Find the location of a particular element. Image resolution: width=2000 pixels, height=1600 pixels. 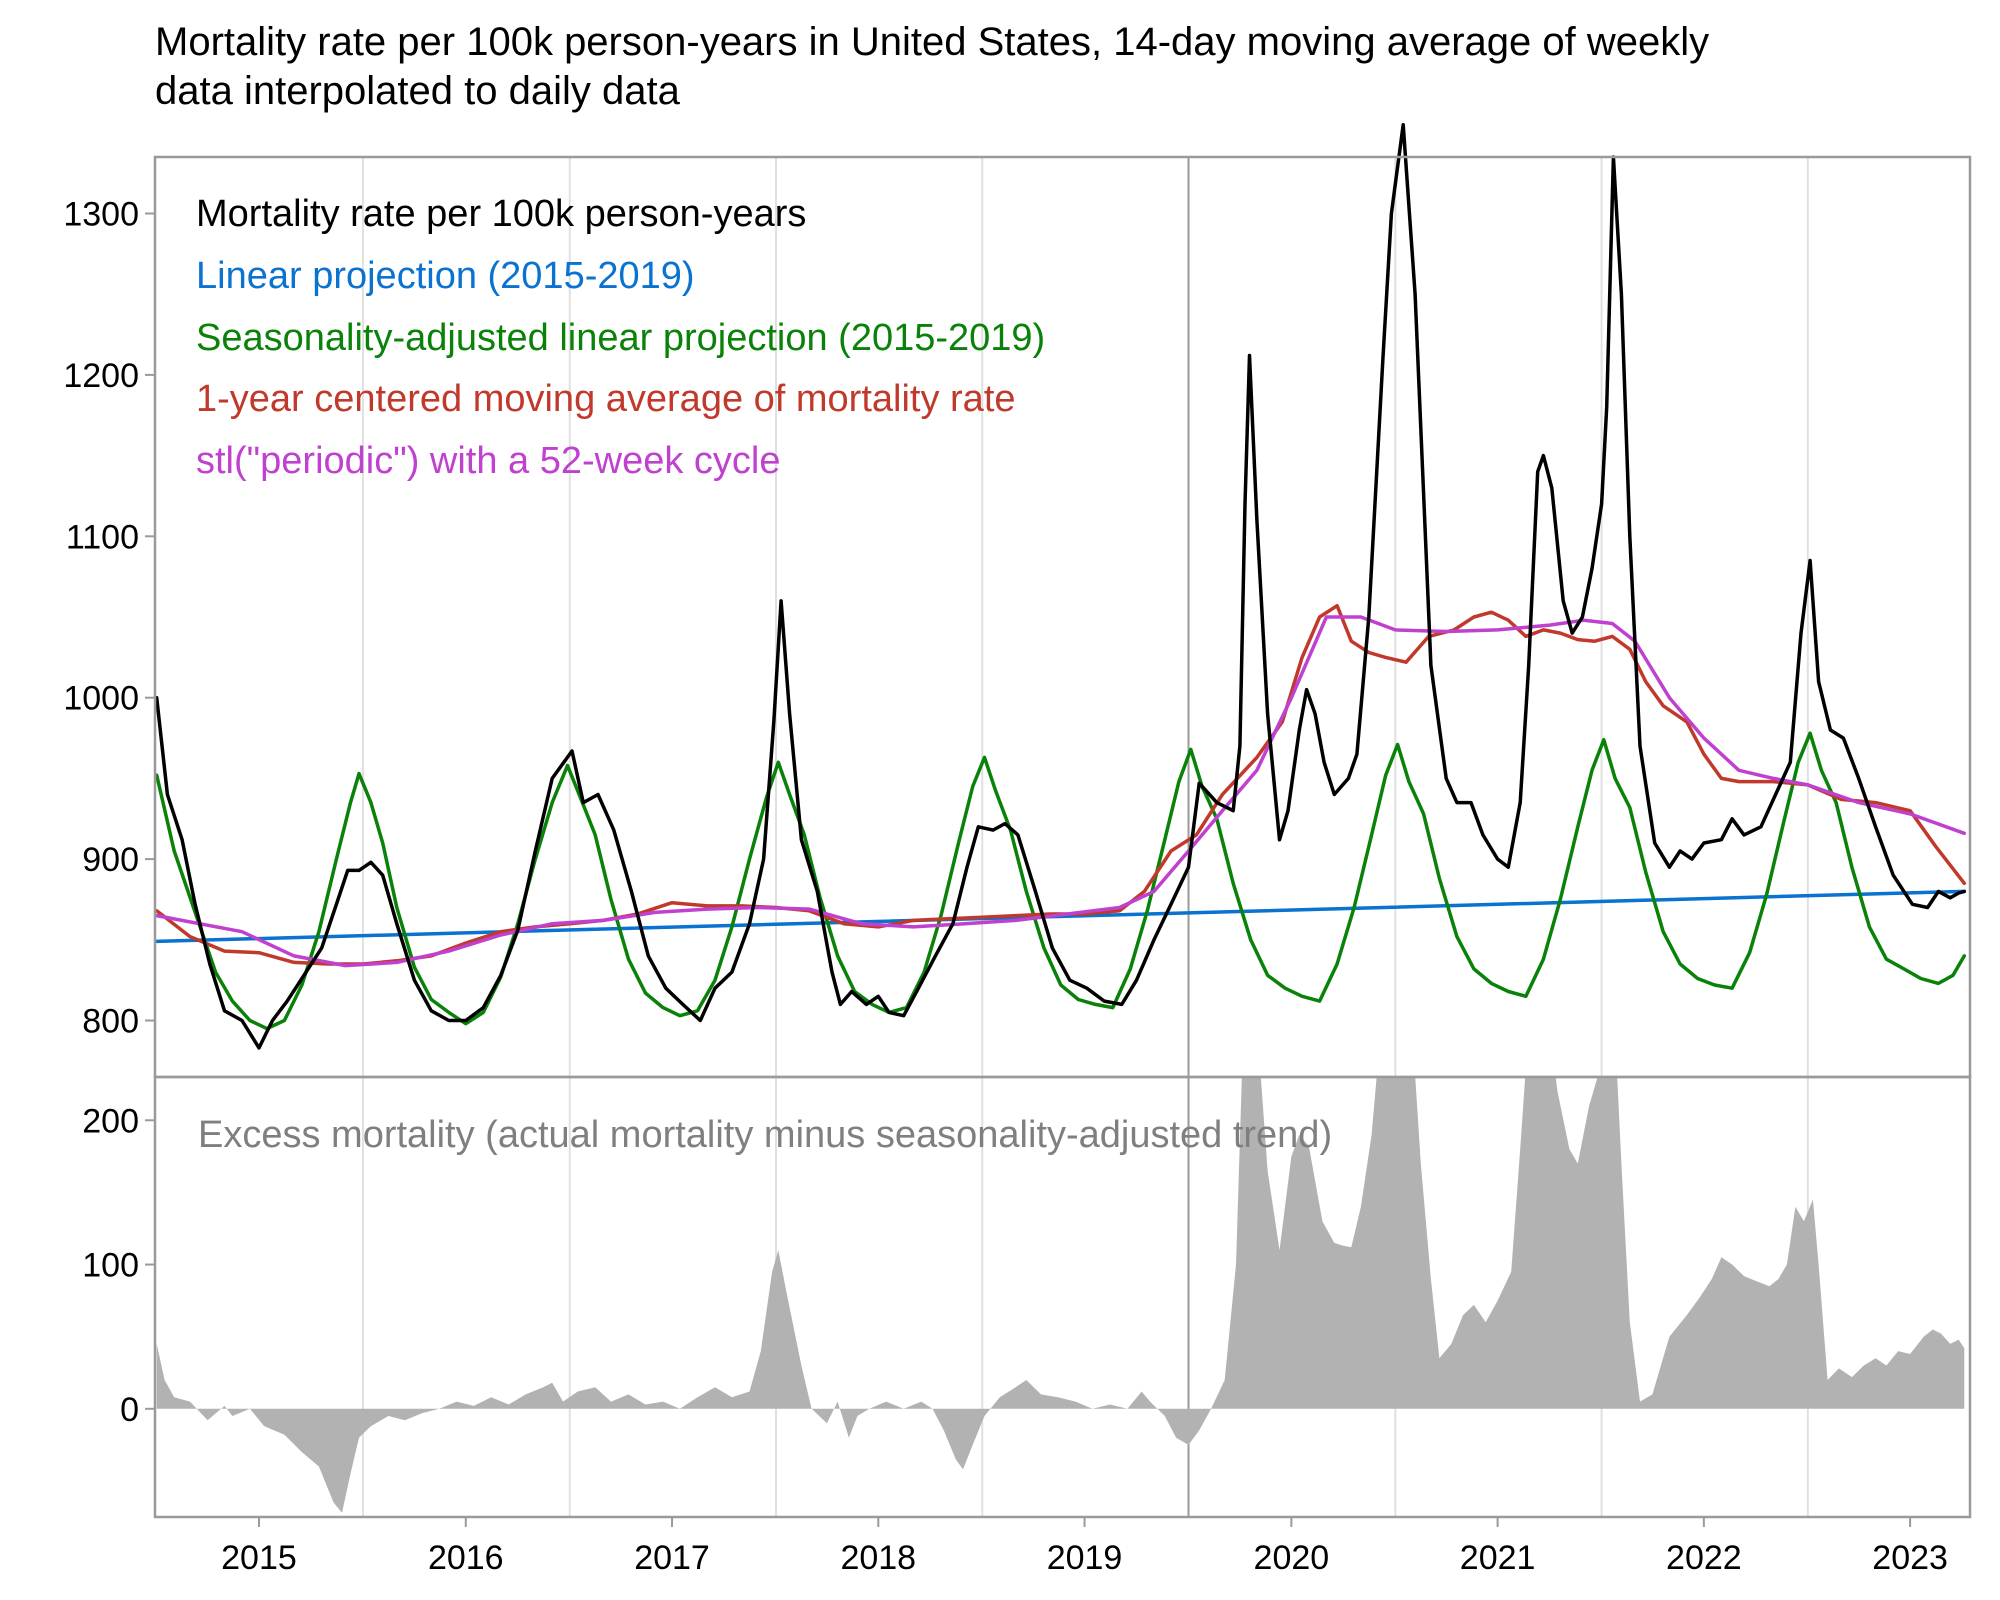

x-tick-label-2019: 2019 is located at coordinates (1085, 1558).